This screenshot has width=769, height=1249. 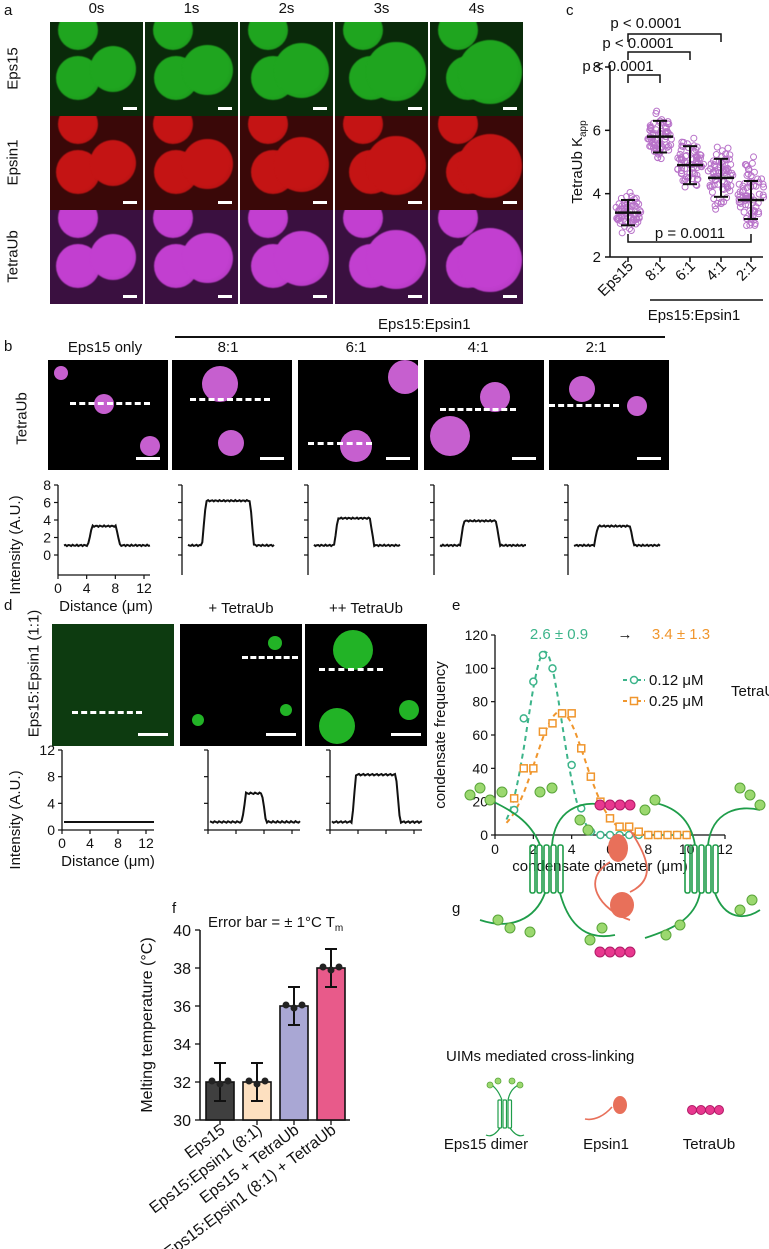 What do you see at coordinates (366, 608) in the screenshot?
I see `panel-d-column-label: ++ TetraUb` at bounding box center [366, 608].